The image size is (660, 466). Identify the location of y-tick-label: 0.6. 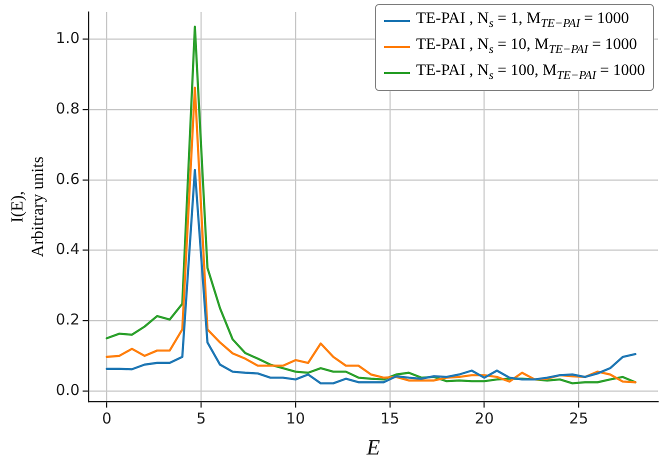
(68, 179).